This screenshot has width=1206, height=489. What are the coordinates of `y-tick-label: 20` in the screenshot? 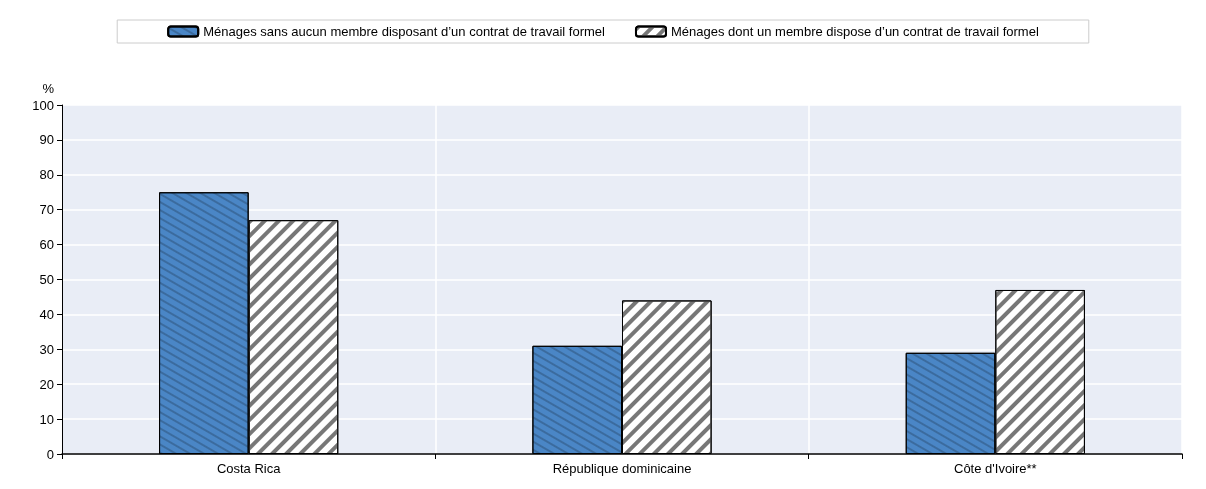 It's located at (46, 384).